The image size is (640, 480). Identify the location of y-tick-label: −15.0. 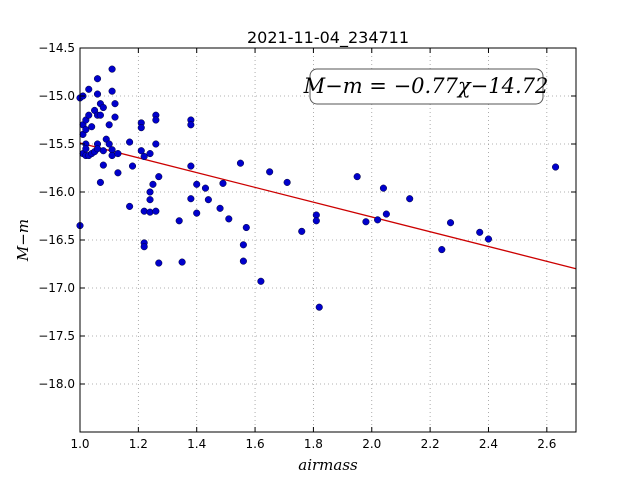
(56, 96).